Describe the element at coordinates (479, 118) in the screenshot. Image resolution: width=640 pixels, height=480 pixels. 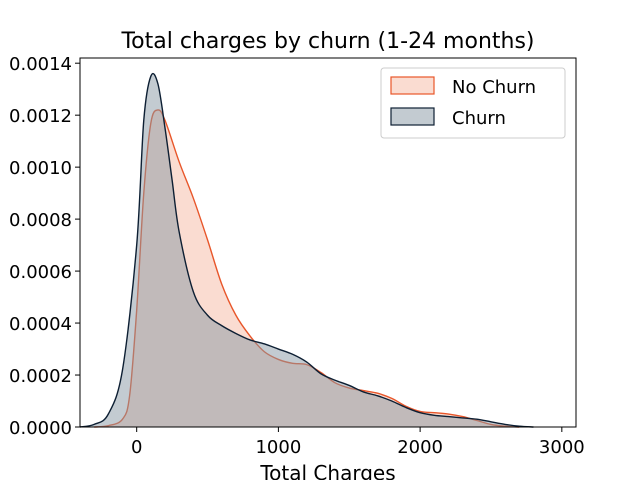
I see `legend-label-churn: Churn` at that location.